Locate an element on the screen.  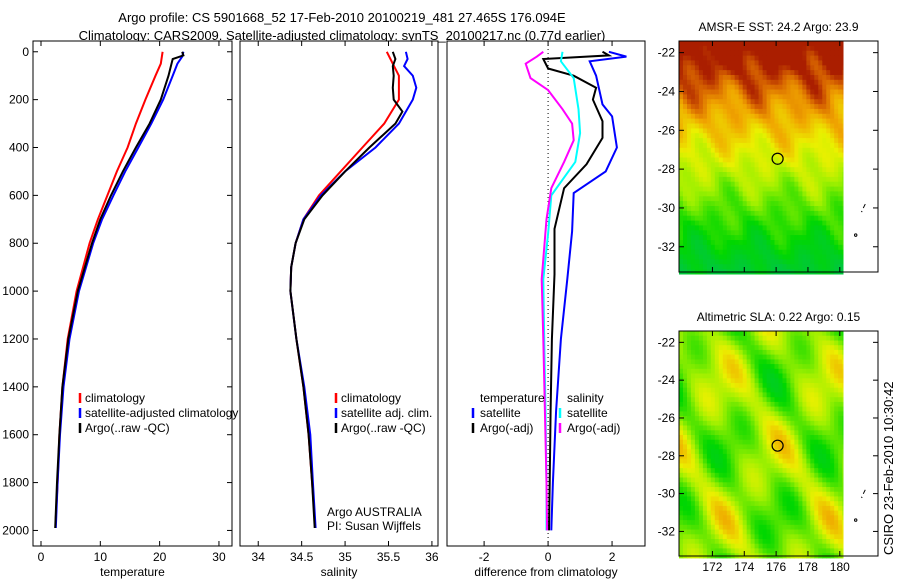
legend-label: satellite is located at coordinates (587, 413).